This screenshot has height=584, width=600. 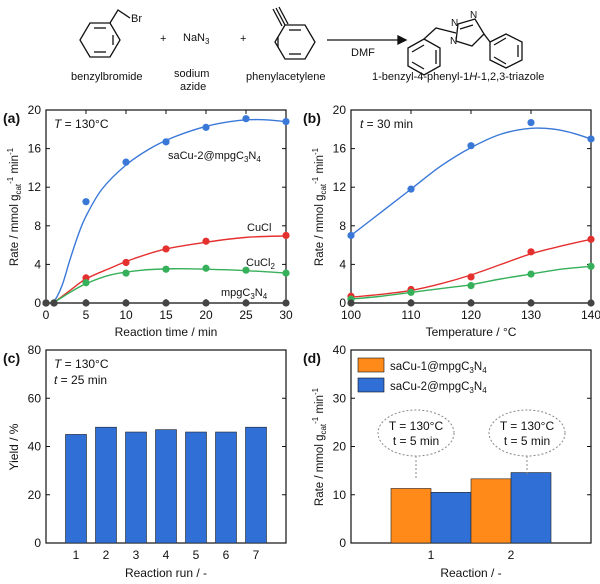 I want to click on panel-a-xtick-label: 10, so click(x=126, y=315).